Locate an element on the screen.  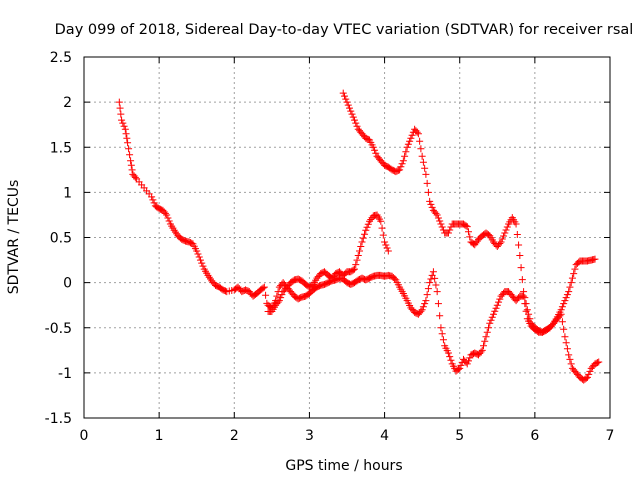
y-axis-tick-labels: -1.5 -1 -0.5 0 0.5 1 1.5 2 2.5 is located at coordinates (58, 238).